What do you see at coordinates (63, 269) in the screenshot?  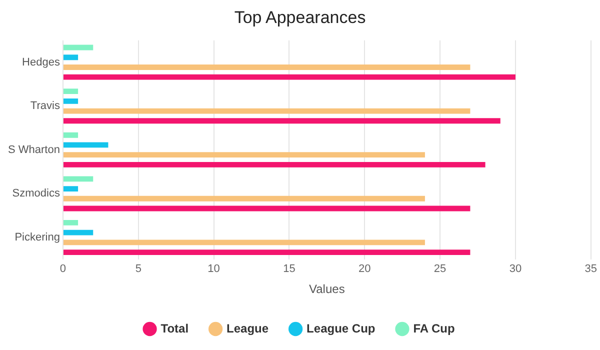 I see `x-tick-label: 0` at bounding box center [63, 269].